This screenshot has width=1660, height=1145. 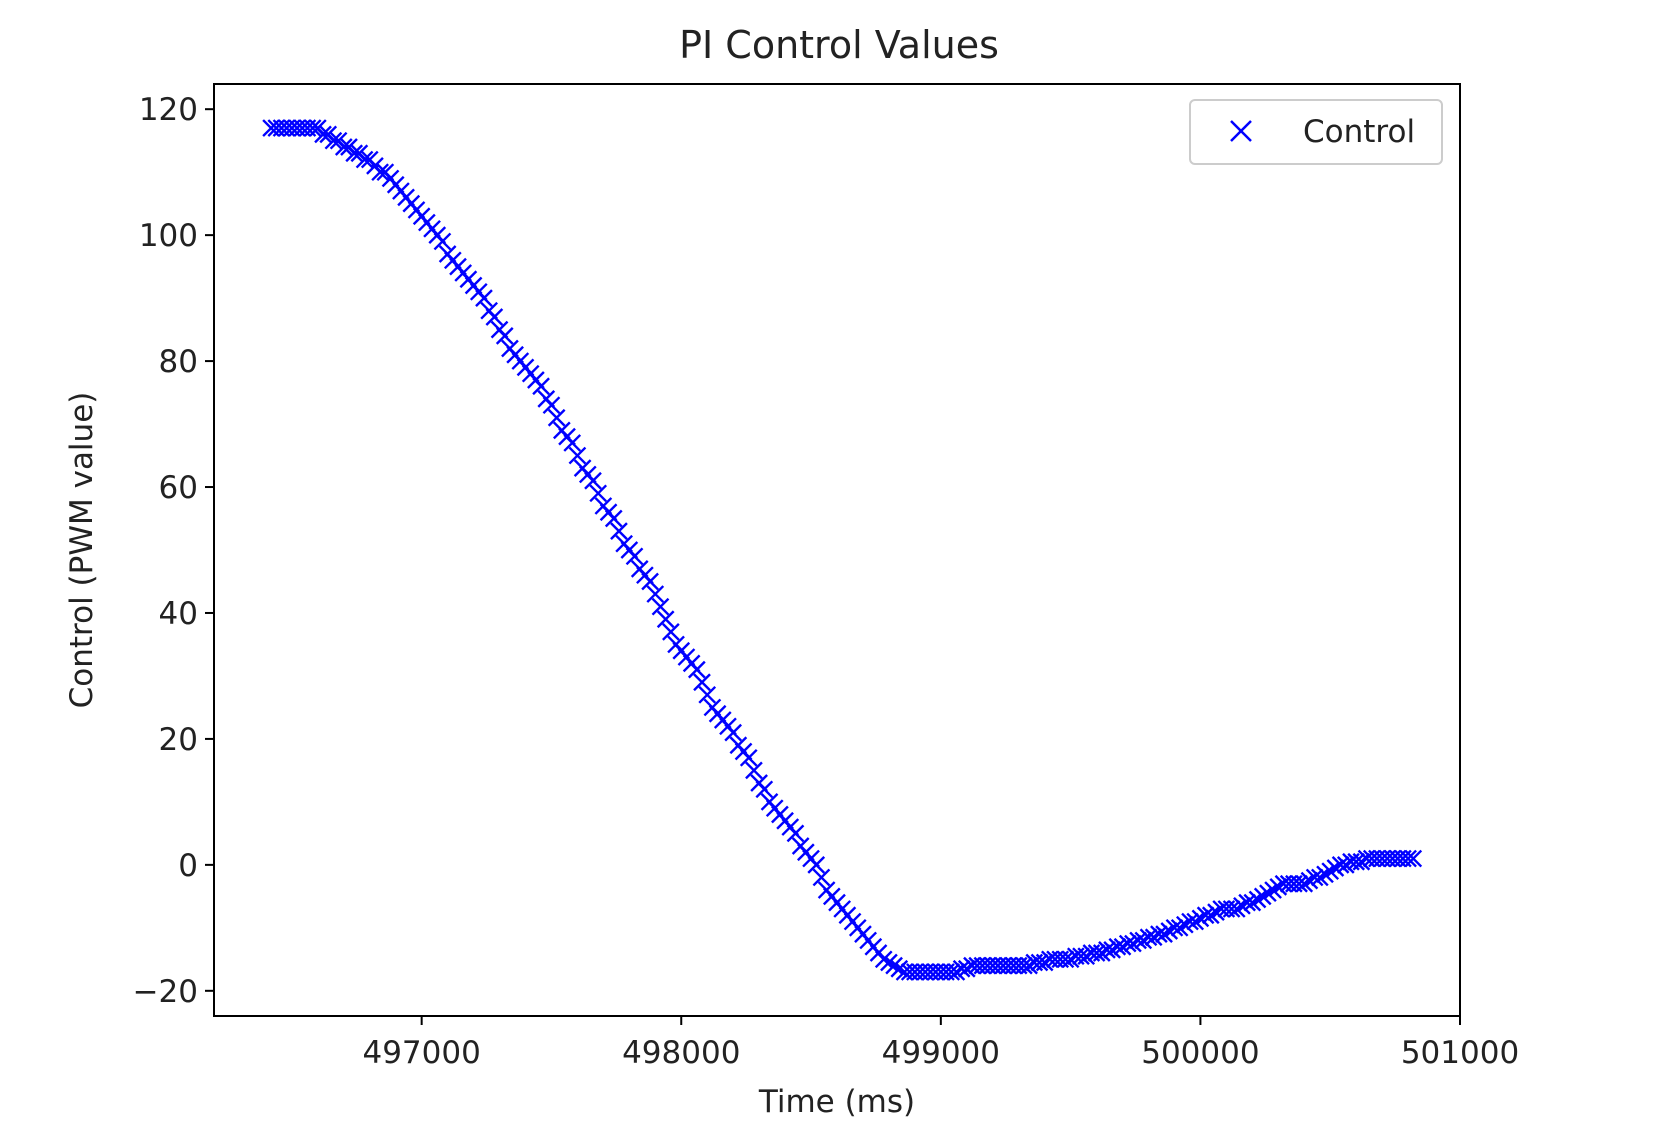 I want to click on y-tick-label: 0, so click(x=188, y=866).